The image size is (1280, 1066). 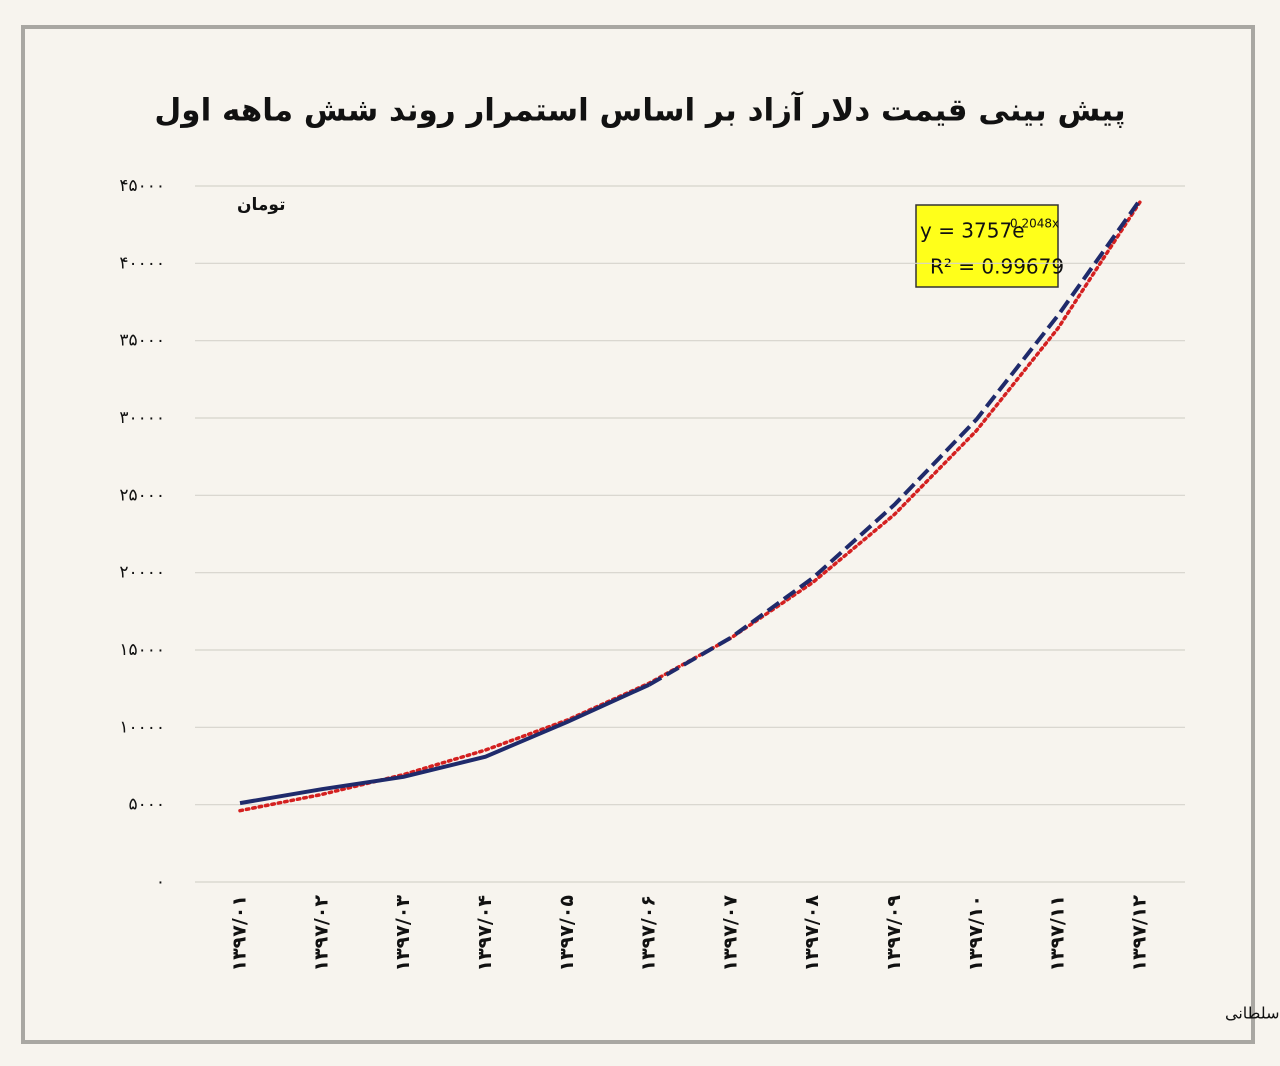 I want to click on x-tick-label: ۱۳۹۷/۱۲, so click(x=1140, y=933).